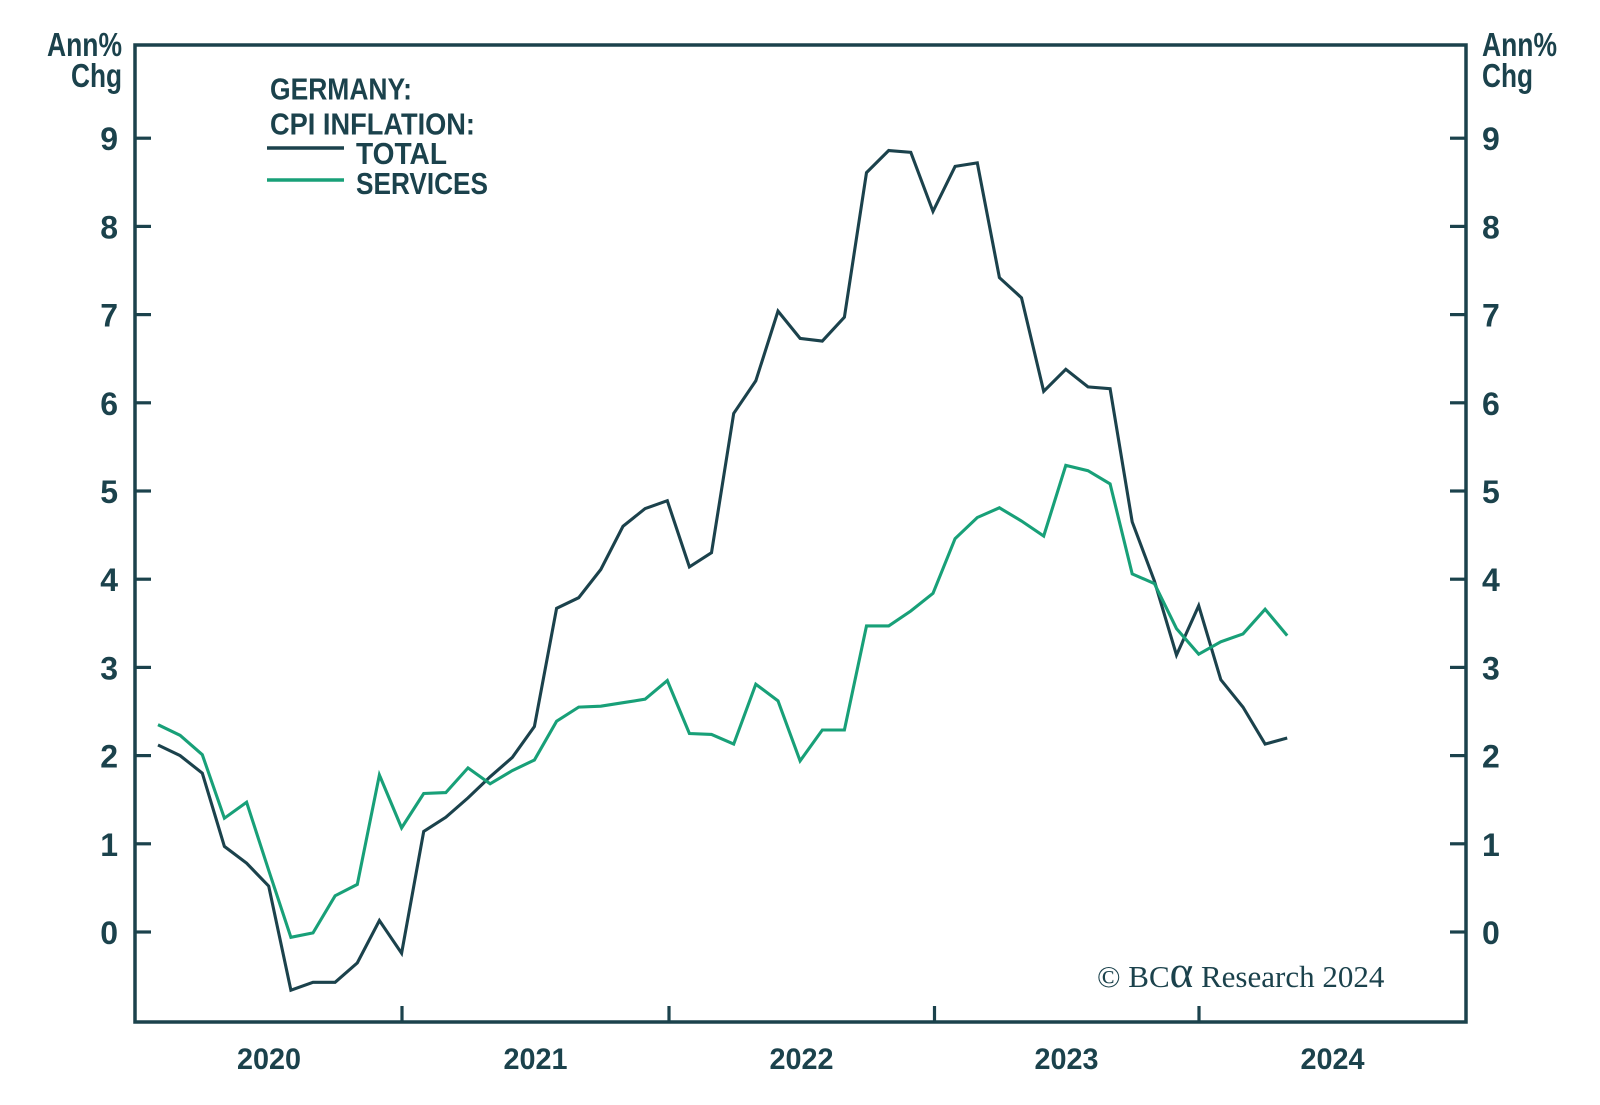 The width and height of the screenshot is (1600, 1105). Describe the element at coordinates (422, 183) in the screenshot. I see `svg-text: SERVICES` at that location.